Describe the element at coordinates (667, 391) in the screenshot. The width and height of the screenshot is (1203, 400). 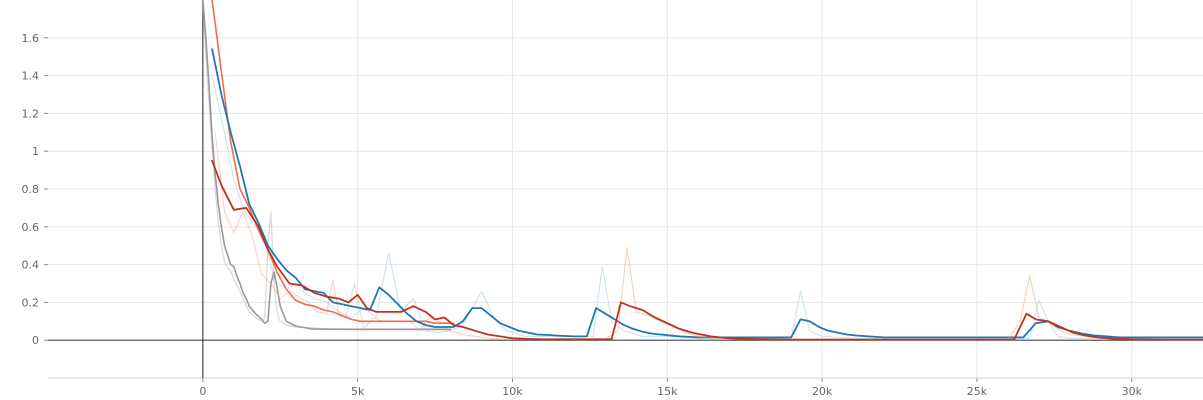
I see `x-tick-label: 15k` at that location.